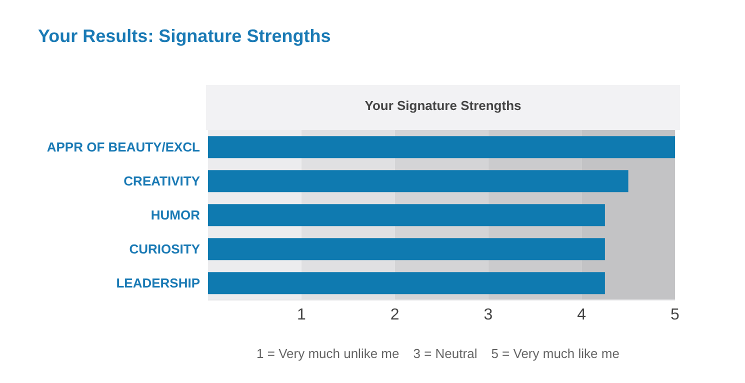 This screenshot has height=383, width=745. What do you see at coordinates (328, 353) in the screenshot?
I see `text: 1 = Very much unlike me` at bounding box center [328, 353].